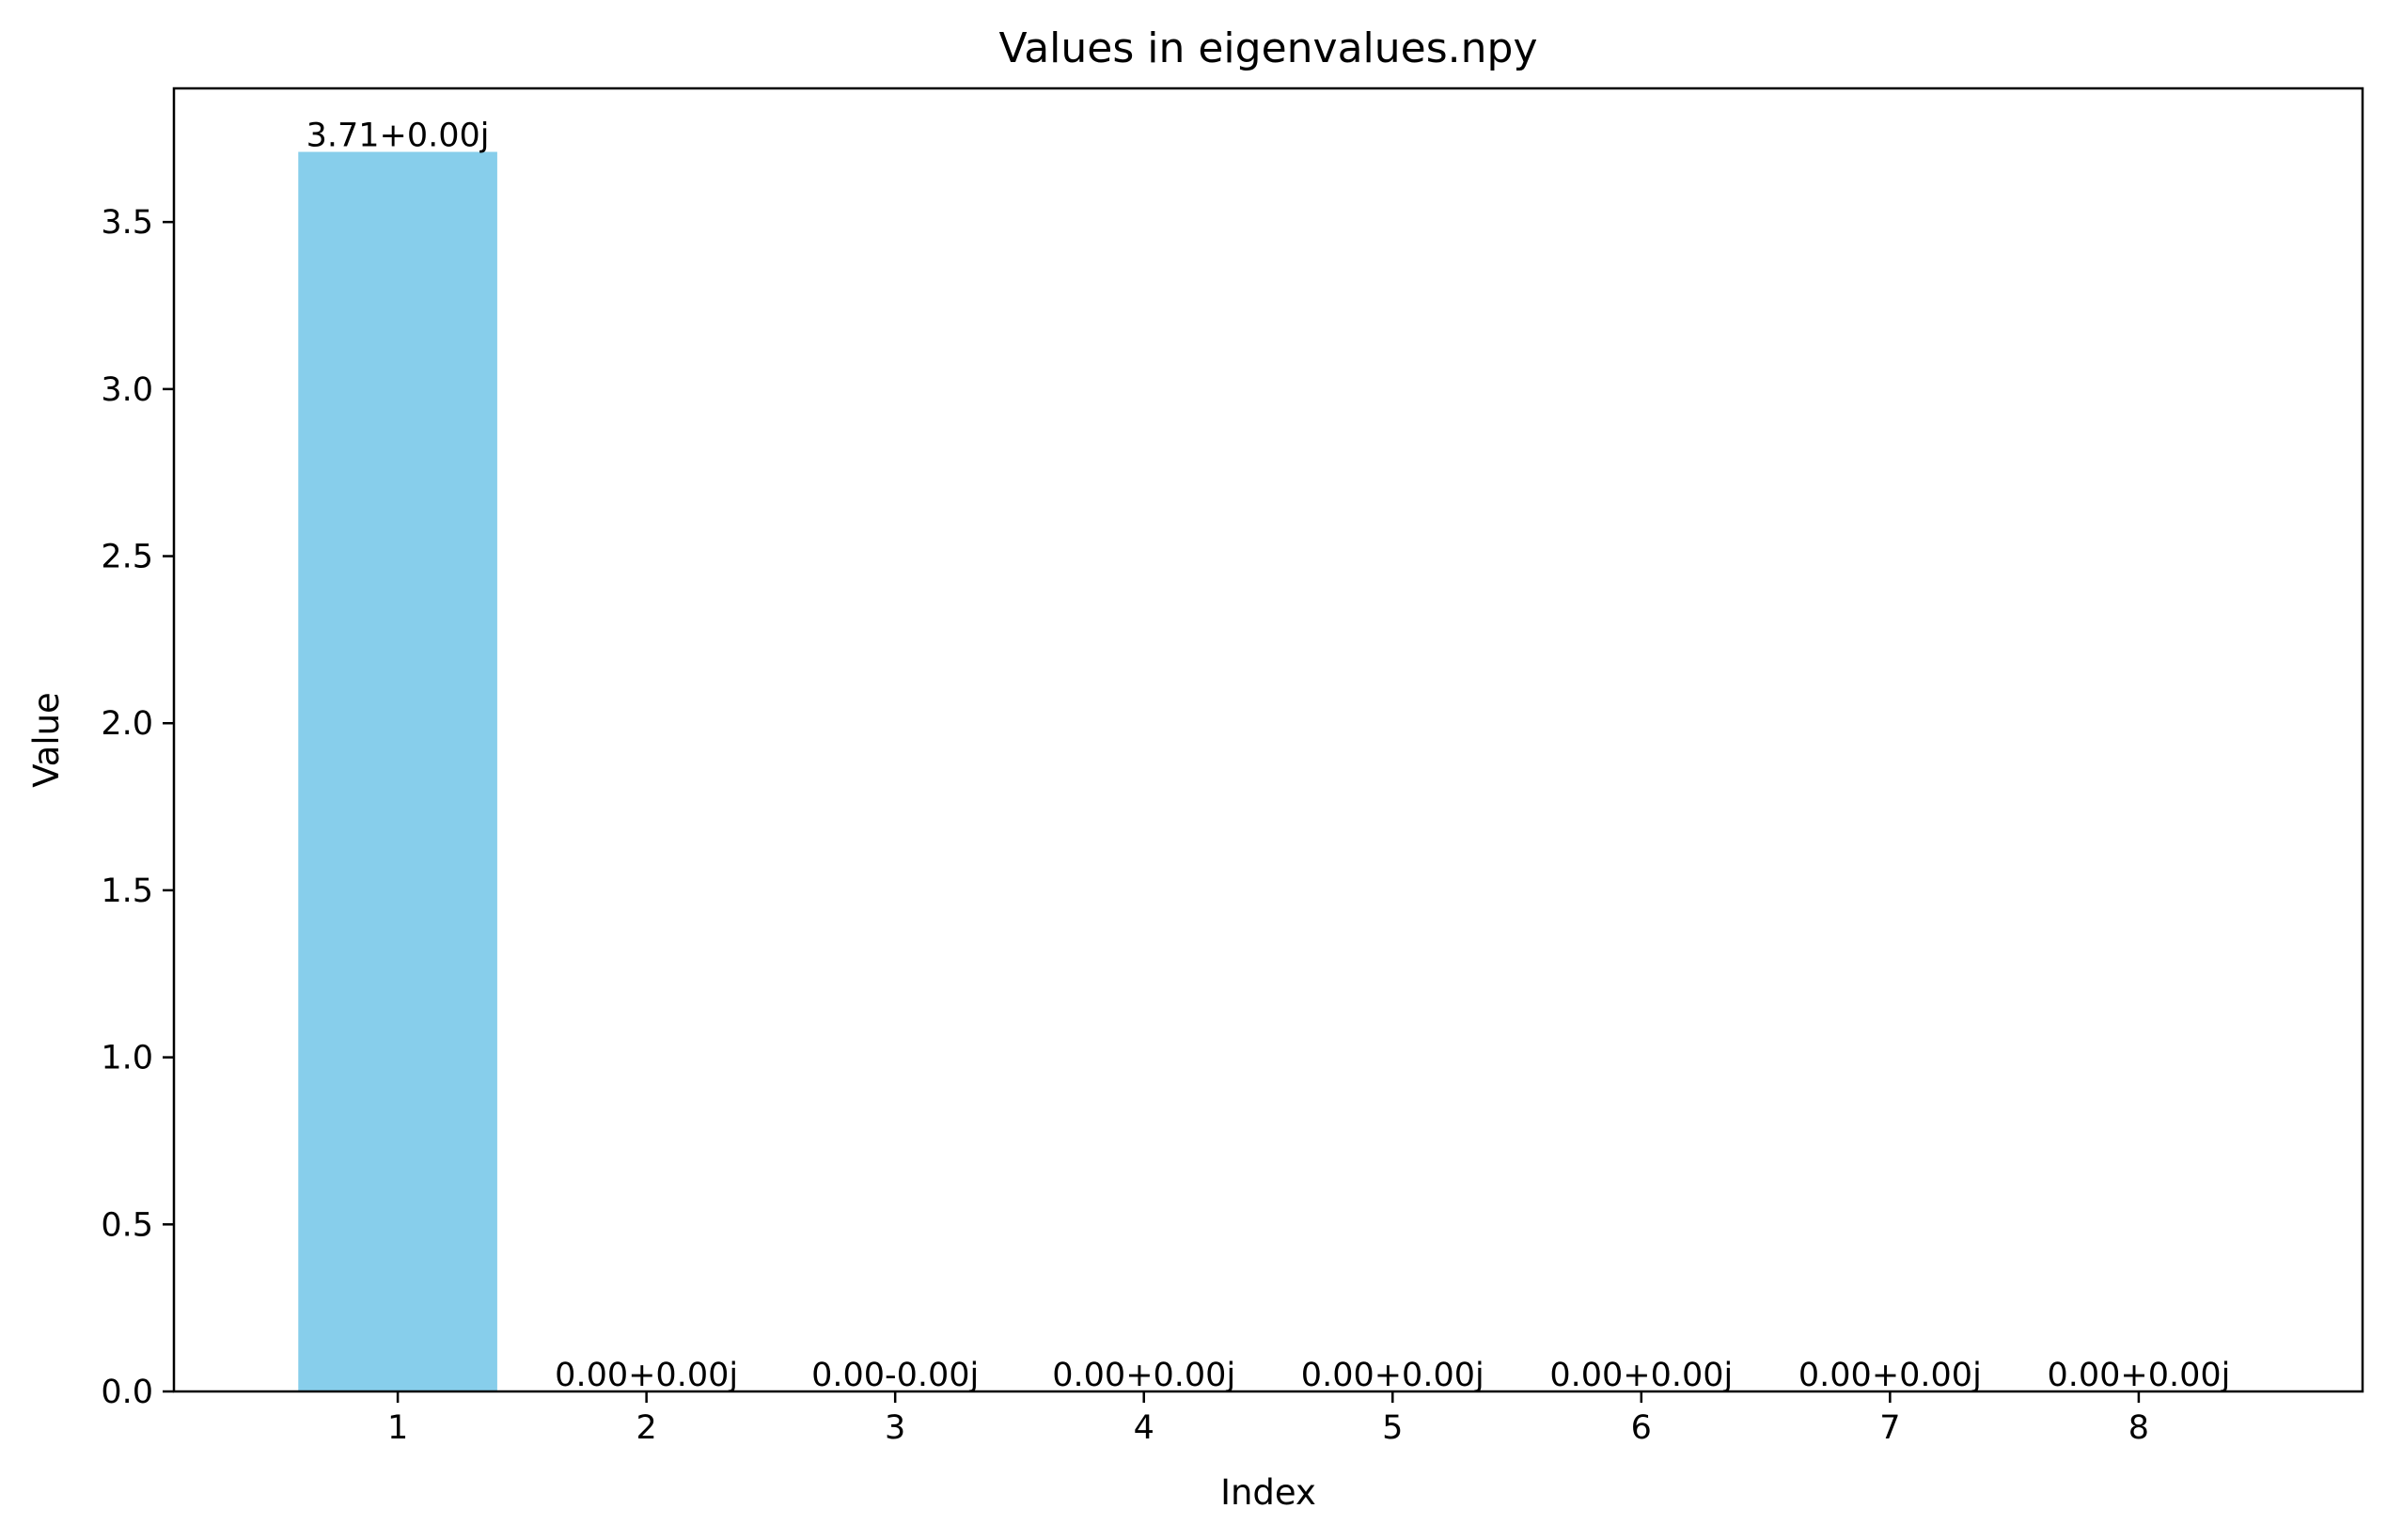  I want to click on x-tick-label-8: 8, so click(2138, 1428).